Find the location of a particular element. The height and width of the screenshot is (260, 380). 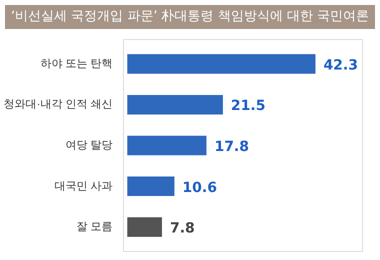

y-tick-label: 대국민 사과 is located at coordinates (83, 186).